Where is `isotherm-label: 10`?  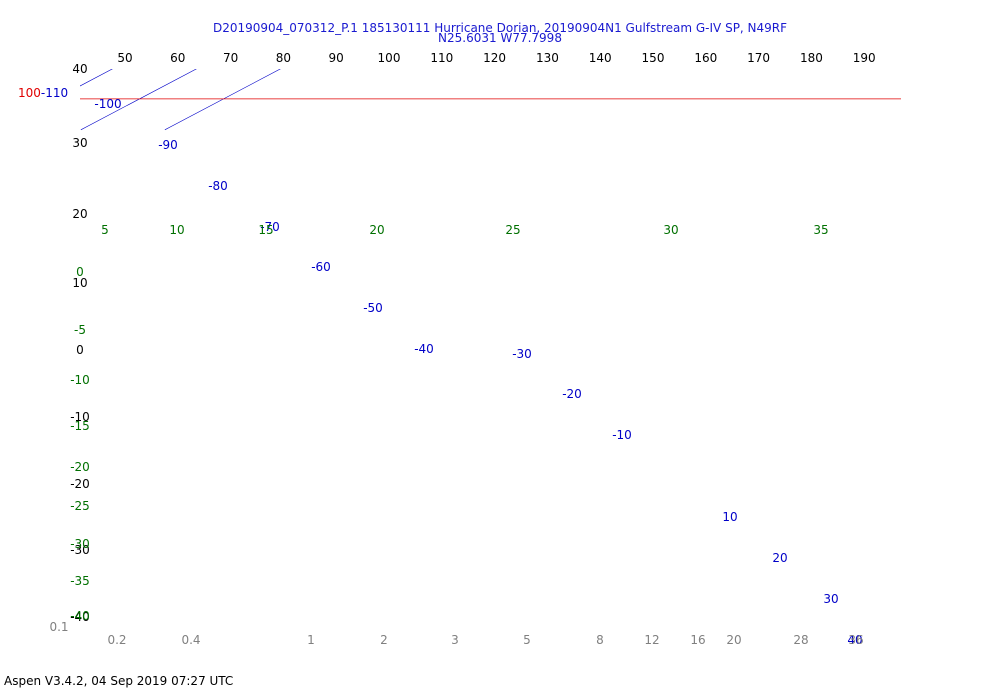
isotherm-label: 10 is located at coordinates (729, 517).